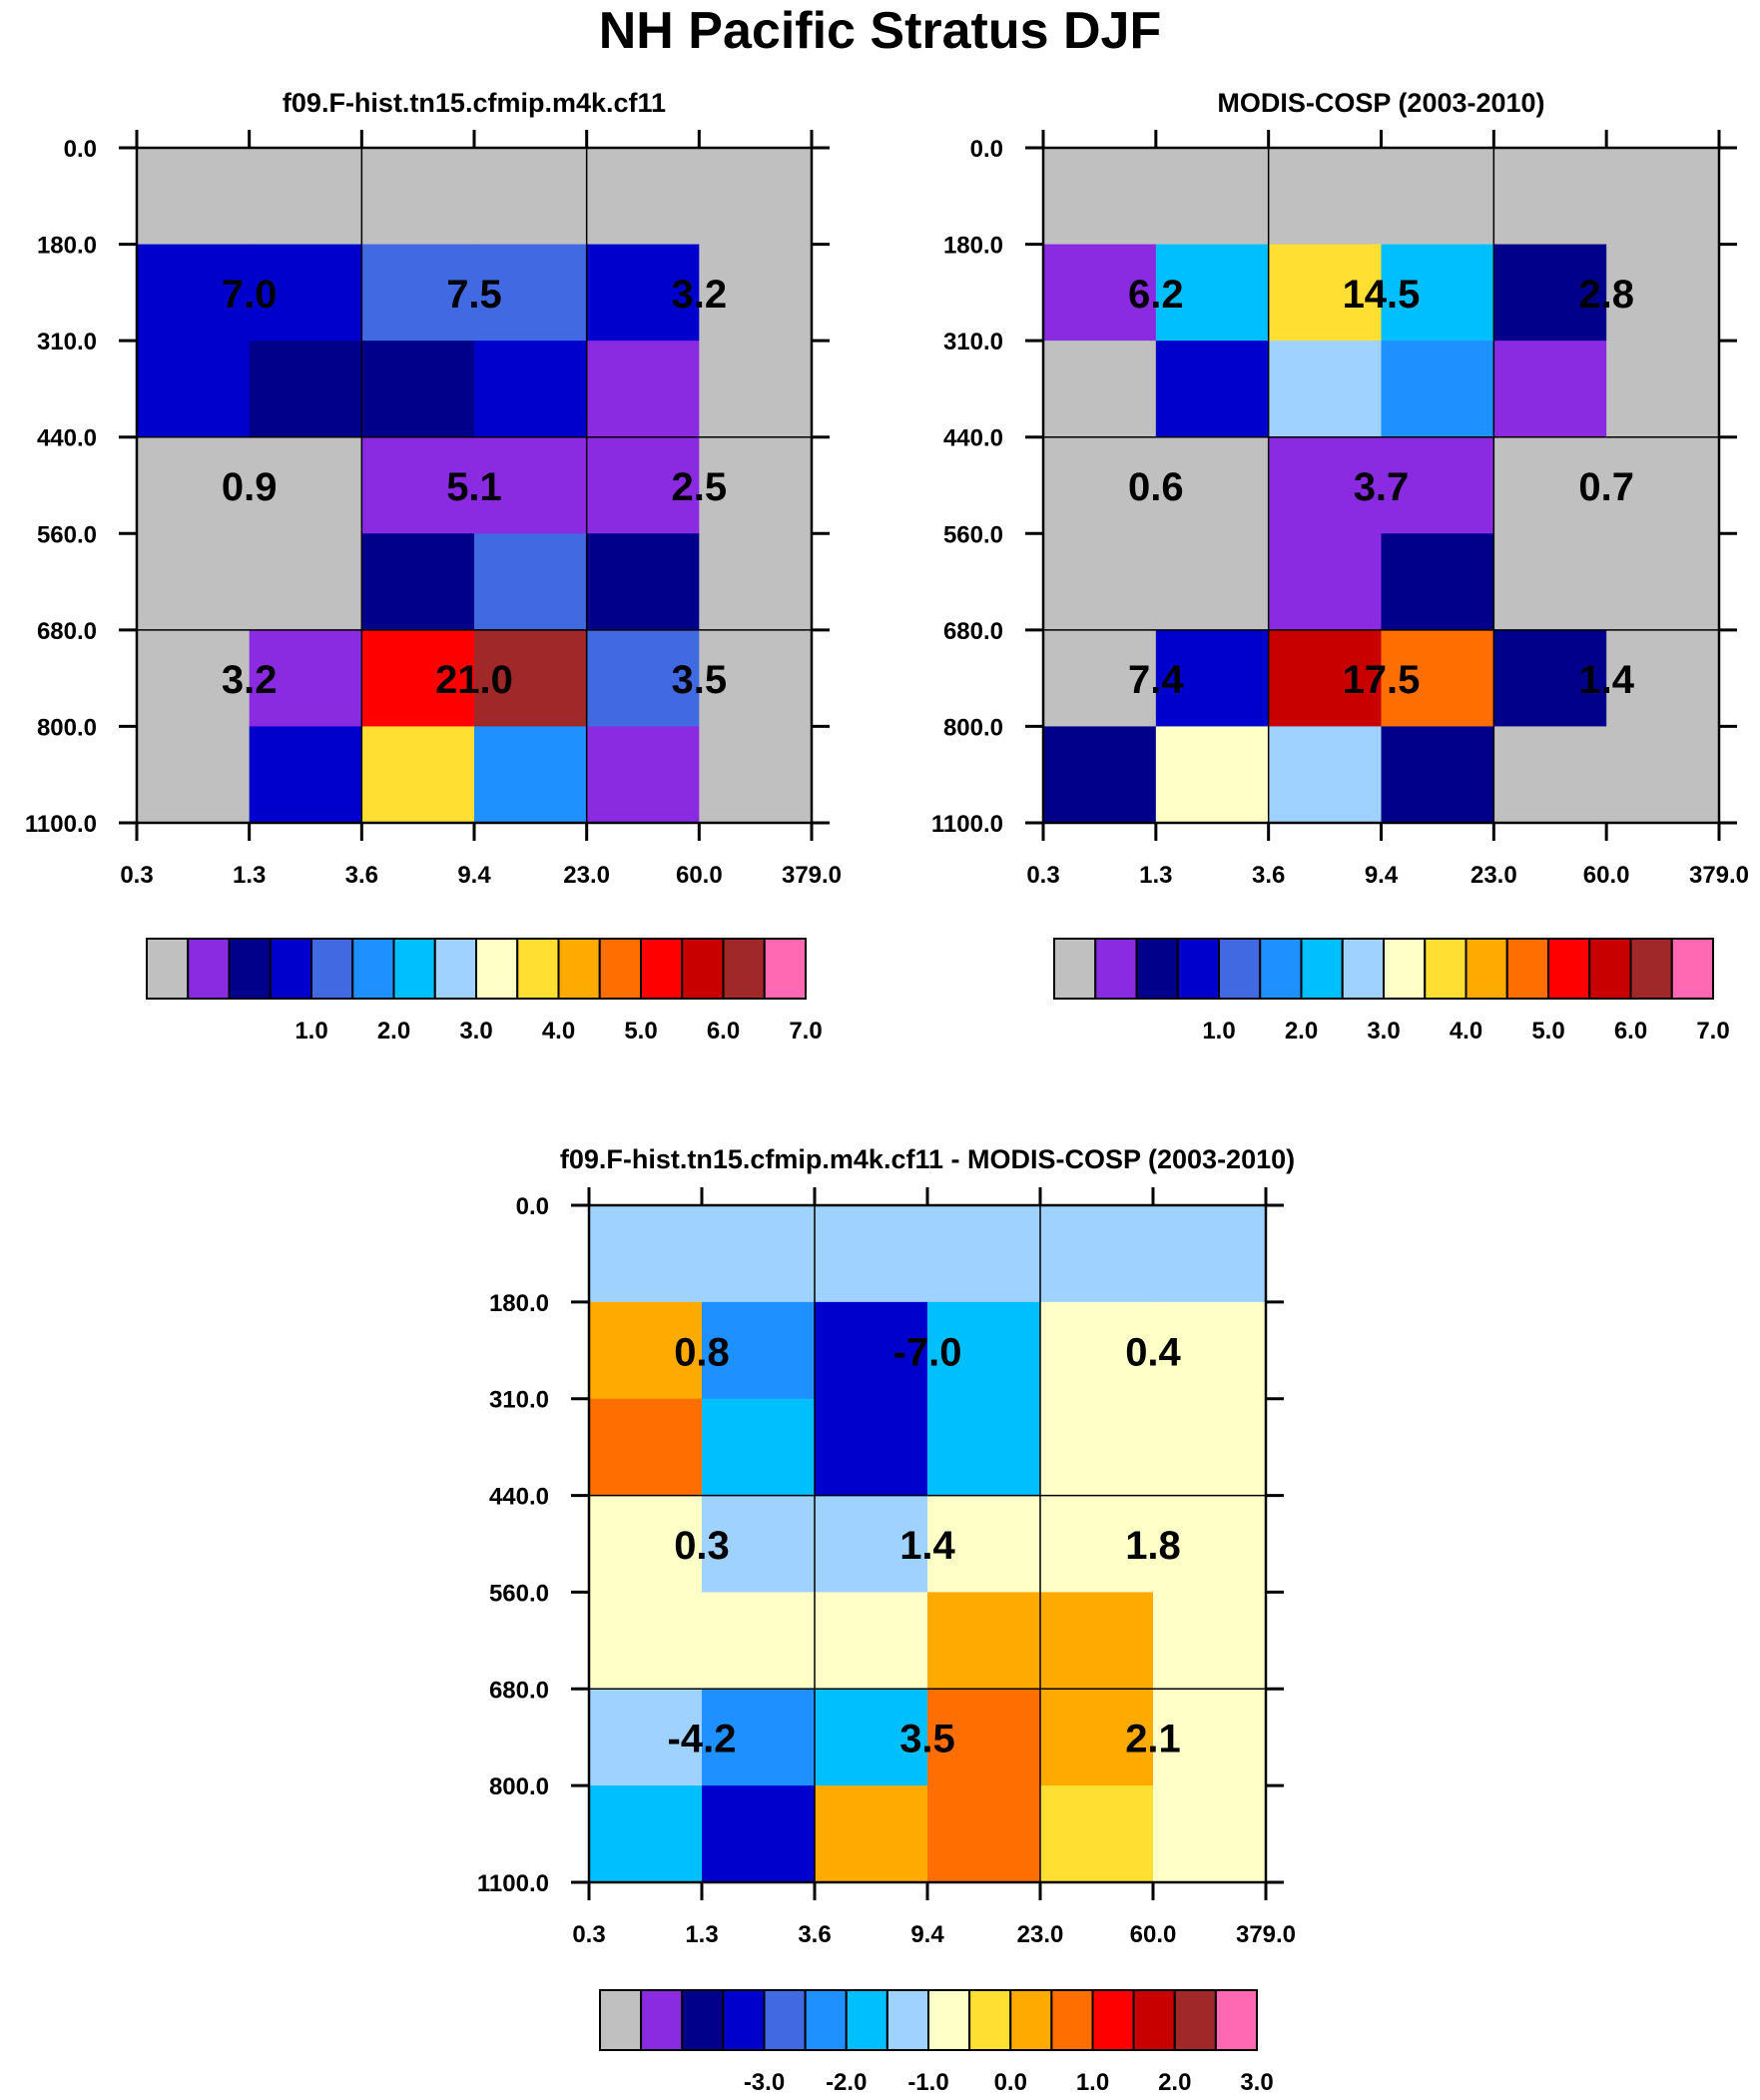 Image resolution: width=1760 pixels, height=2100 pixels. Describe the element at coordinates (1156, 680) in the screenshot. I see `box-value: 7.4` at that location.